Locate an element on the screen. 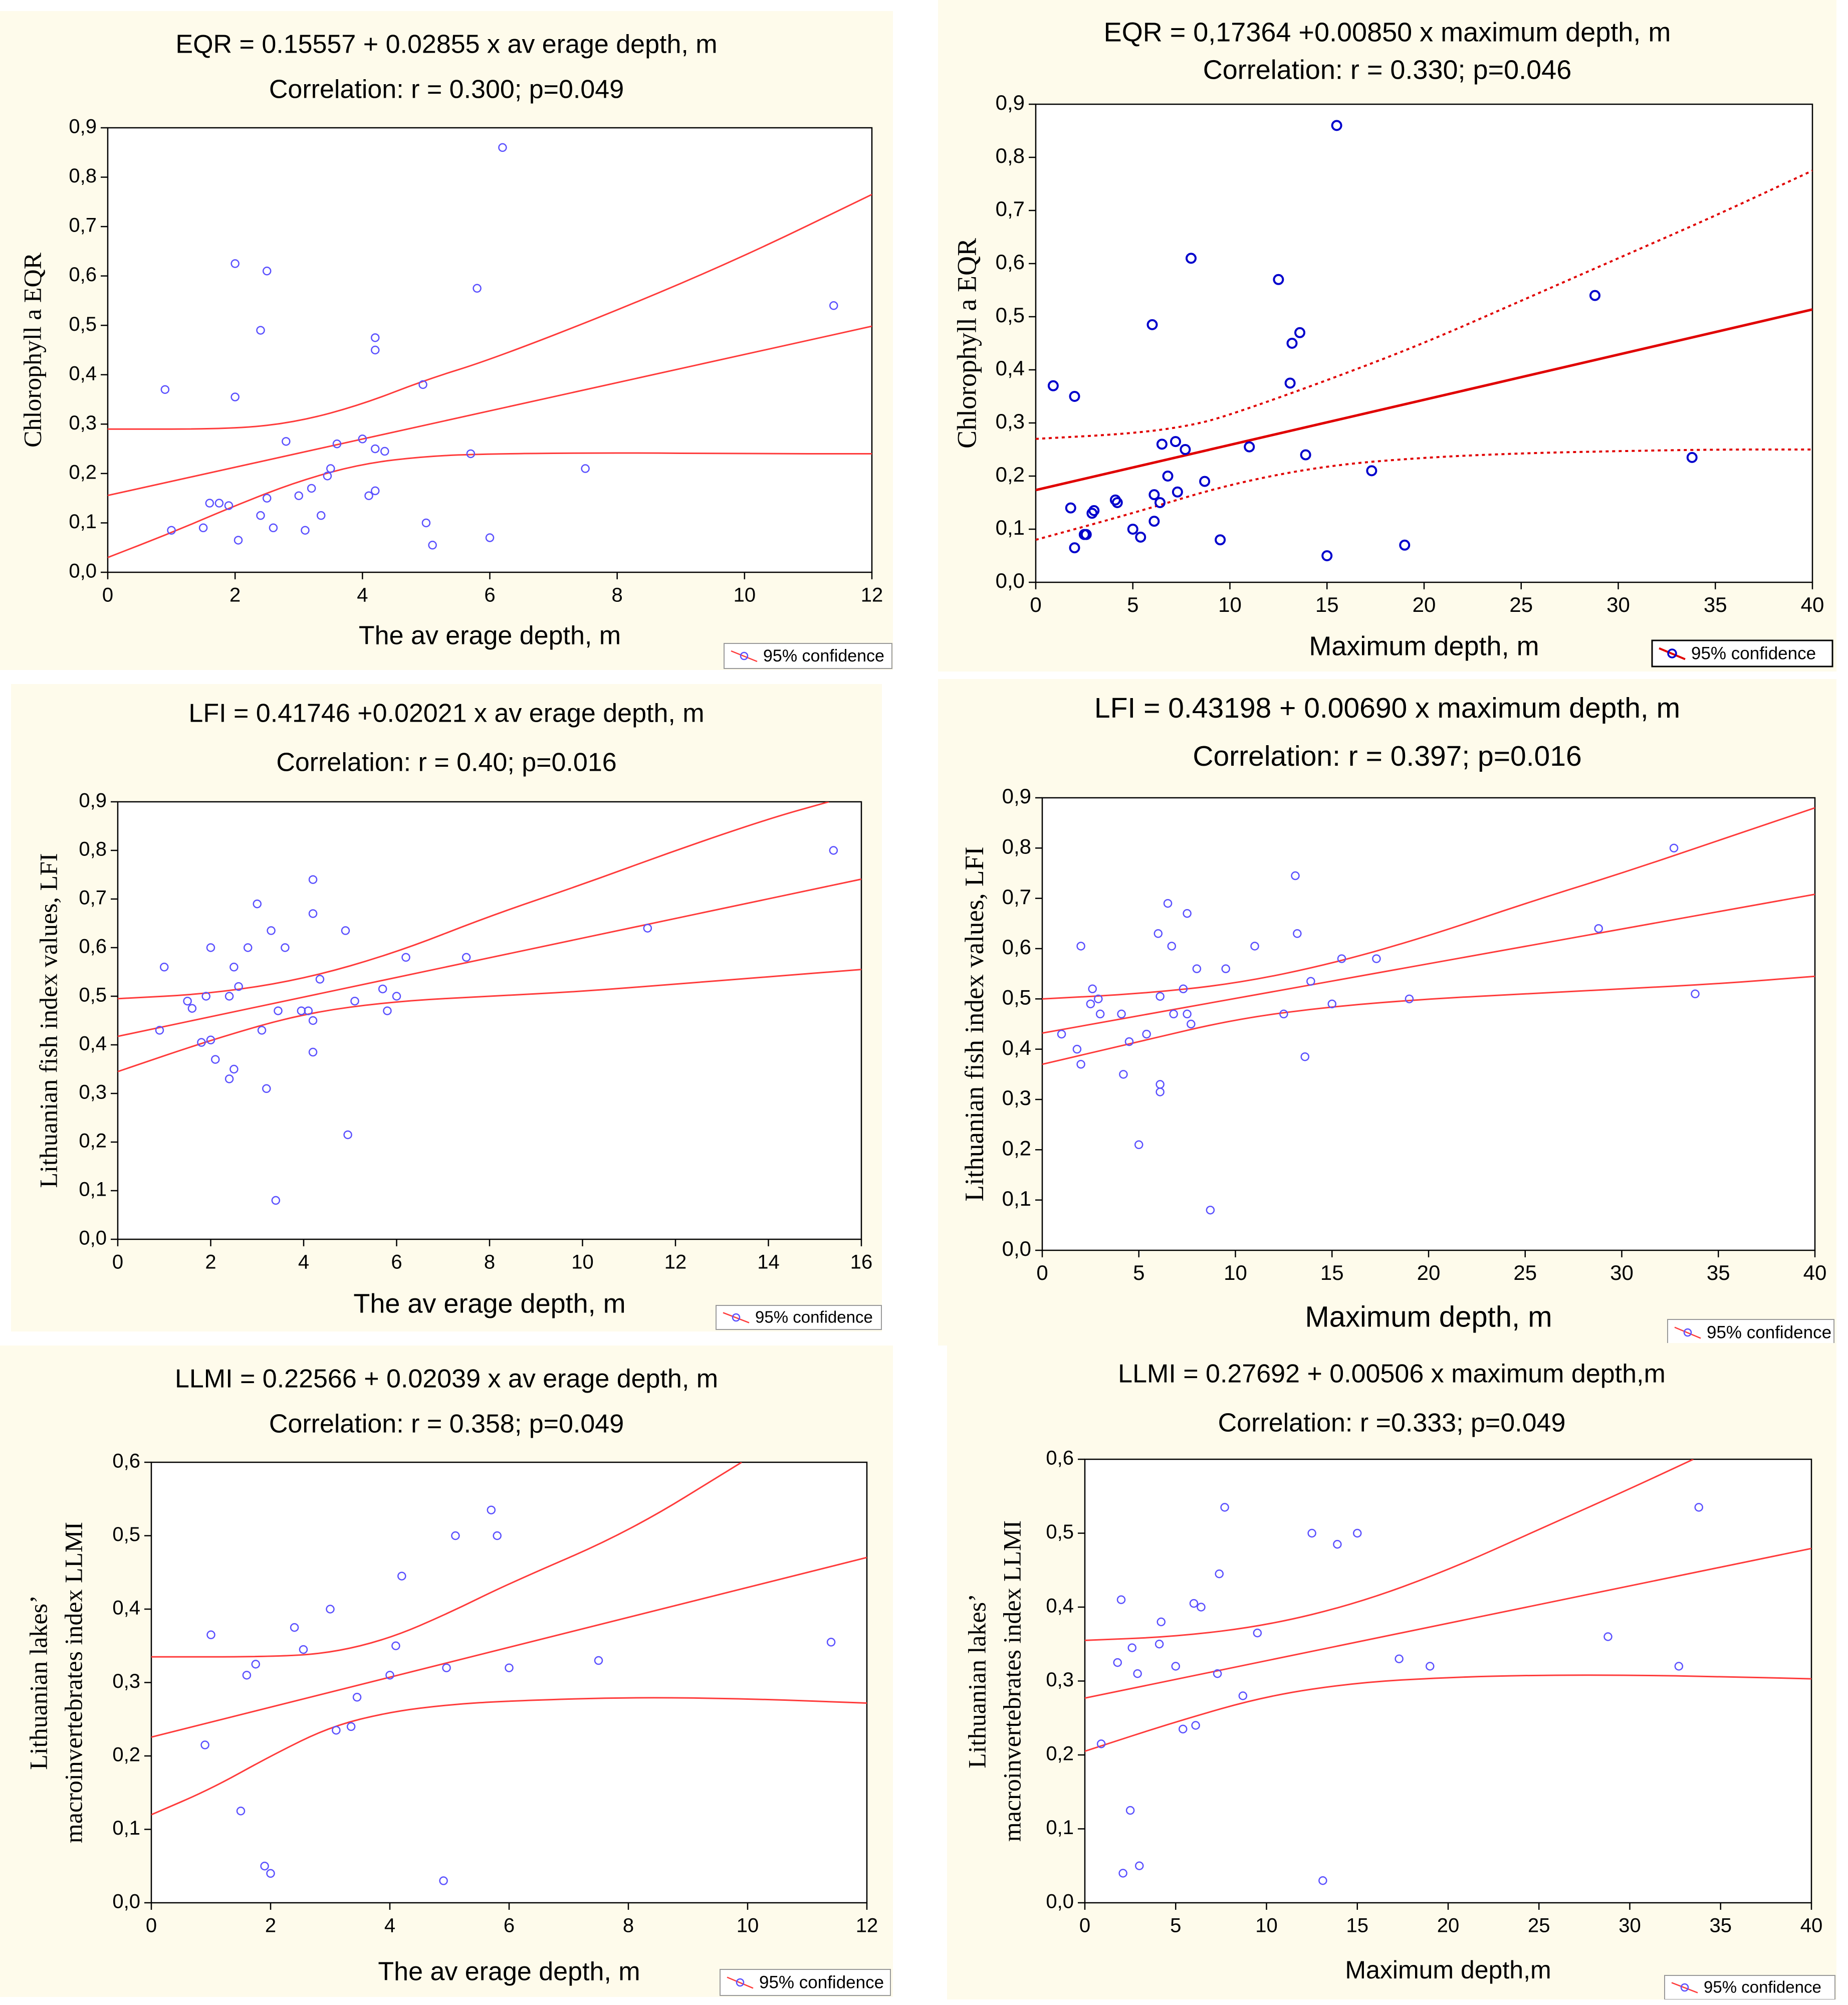  x-tick-label: 8 is located at coordinates (617, 595).